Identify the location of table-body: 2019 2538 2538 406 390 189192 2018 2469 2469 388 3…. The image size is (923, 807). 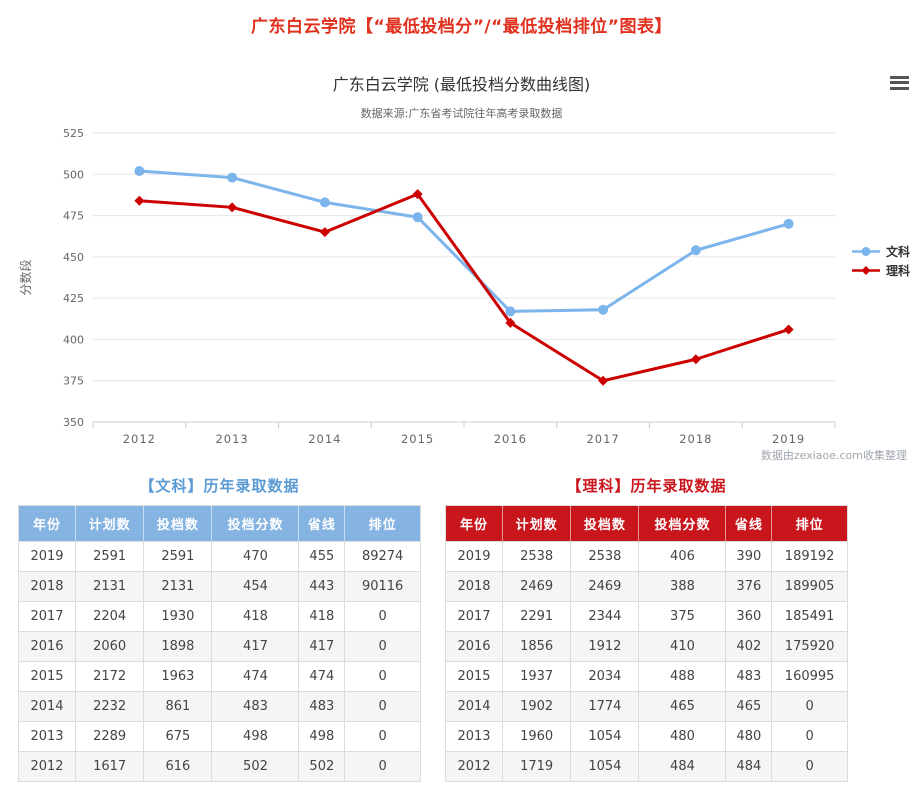
(646, 661).